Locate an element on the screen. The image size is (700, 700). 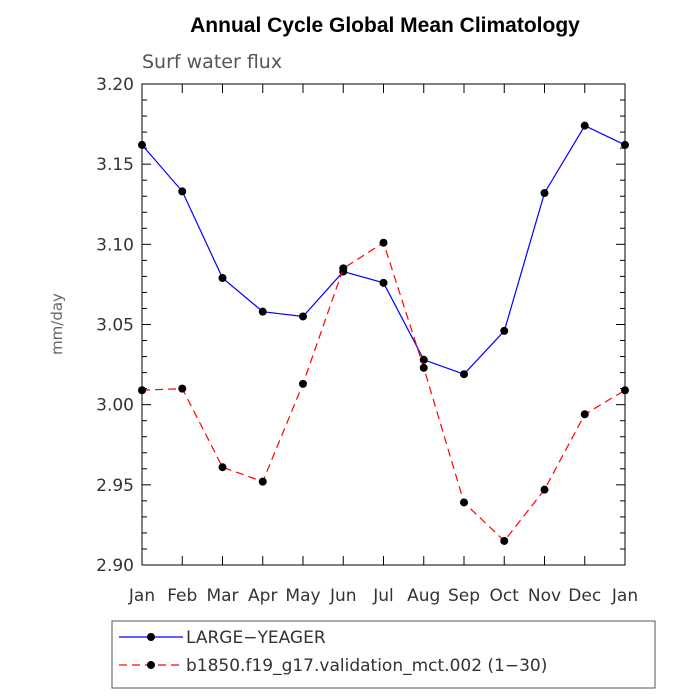
x-tick-label: Jun is located at coordinates (343, 596).